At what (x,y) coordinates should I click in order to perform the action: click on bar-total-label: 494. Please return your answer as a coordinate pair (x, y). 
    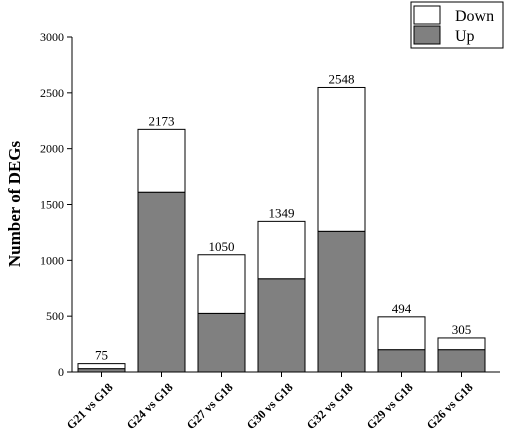
    Looking at the image, I should click on (402, 308).